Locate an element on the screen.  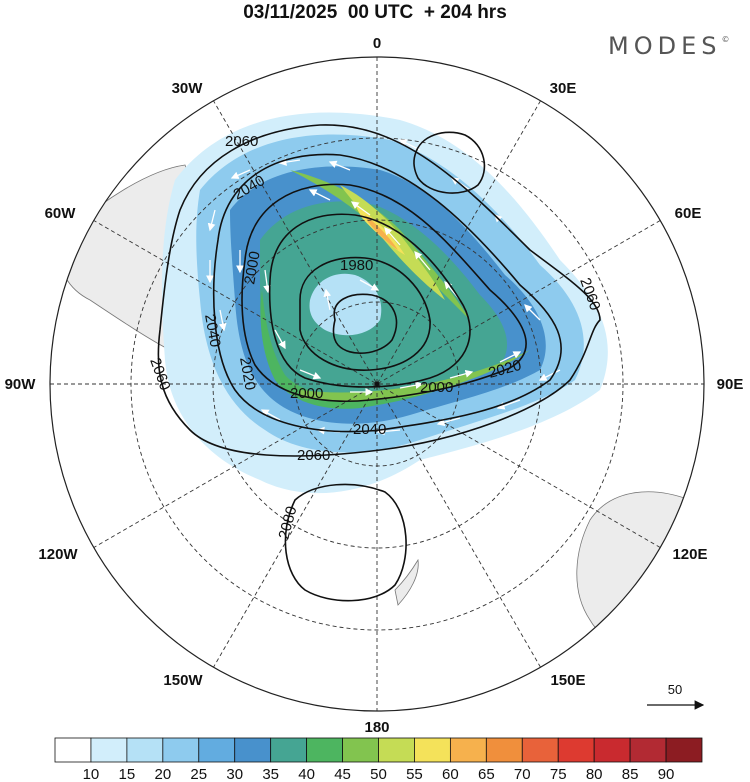
wind-band-jet-peak is located at coordinates (381, 232).